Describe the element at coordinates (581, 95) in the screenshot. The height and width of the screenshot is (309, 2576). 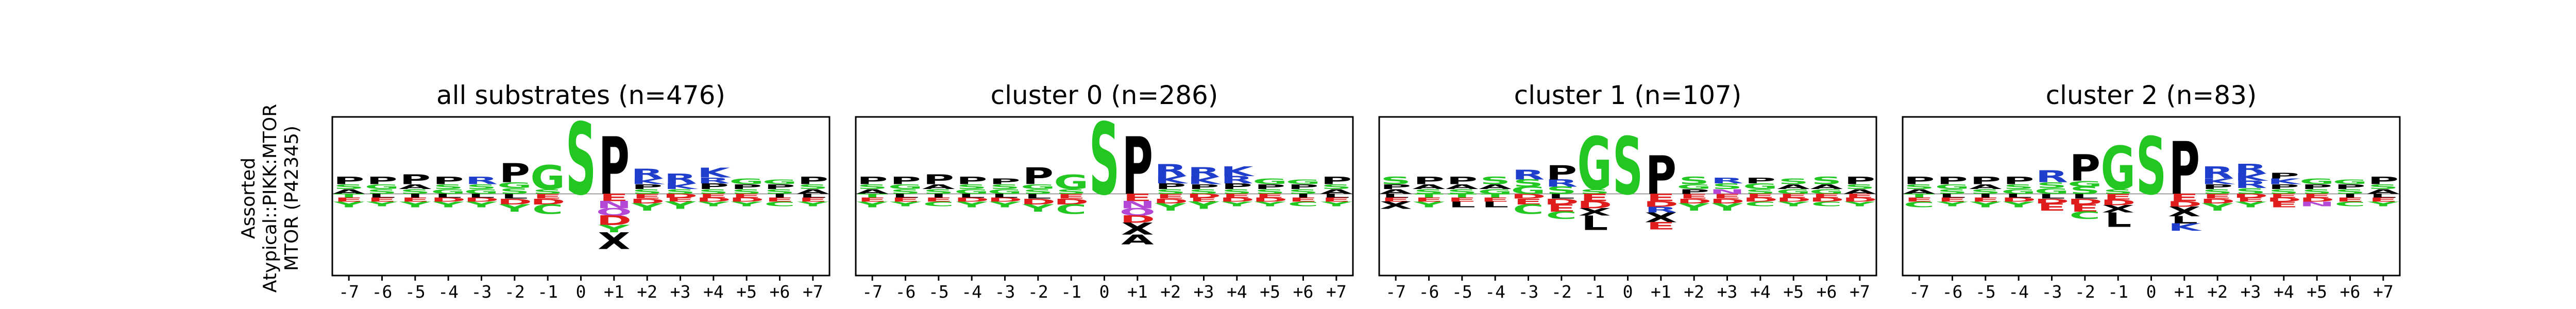
I see `panel-title: all substrates (n=476)` at that location.